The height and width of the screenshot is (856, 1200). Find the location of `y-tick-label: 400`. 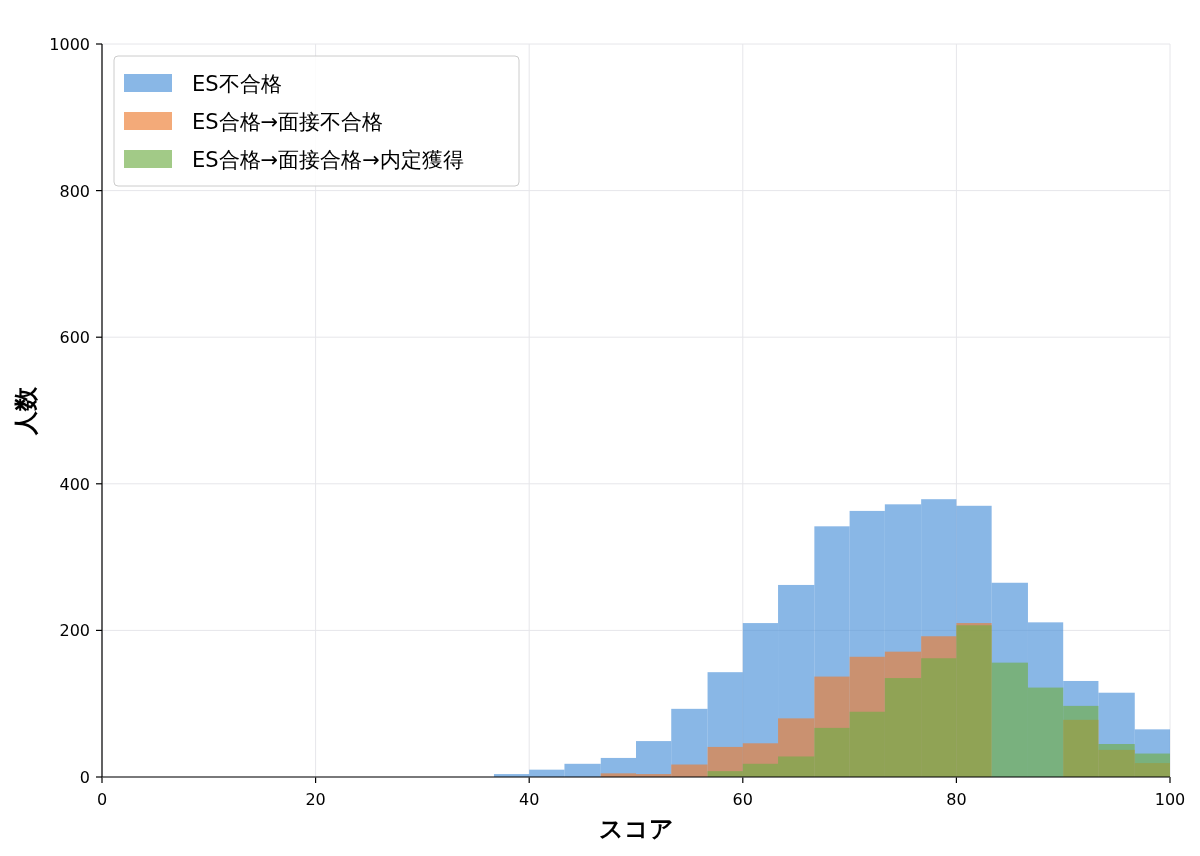

y-tick-label: 400 is located at coordinates (74, 484).